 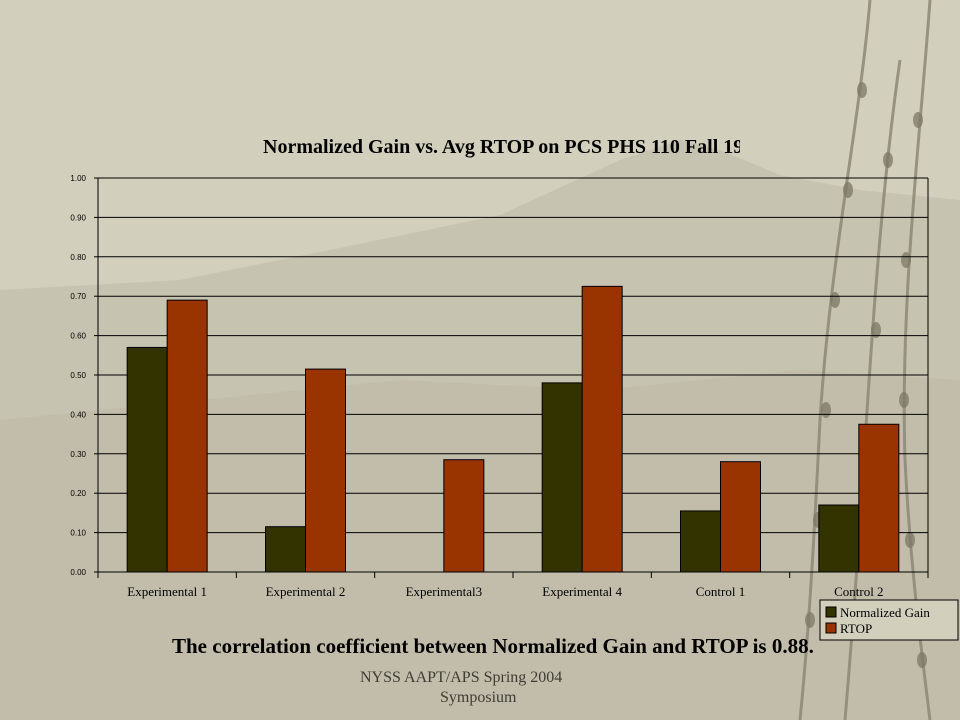 I want to click on x-category-label-4: Control 1, so click(x=720, y=591).